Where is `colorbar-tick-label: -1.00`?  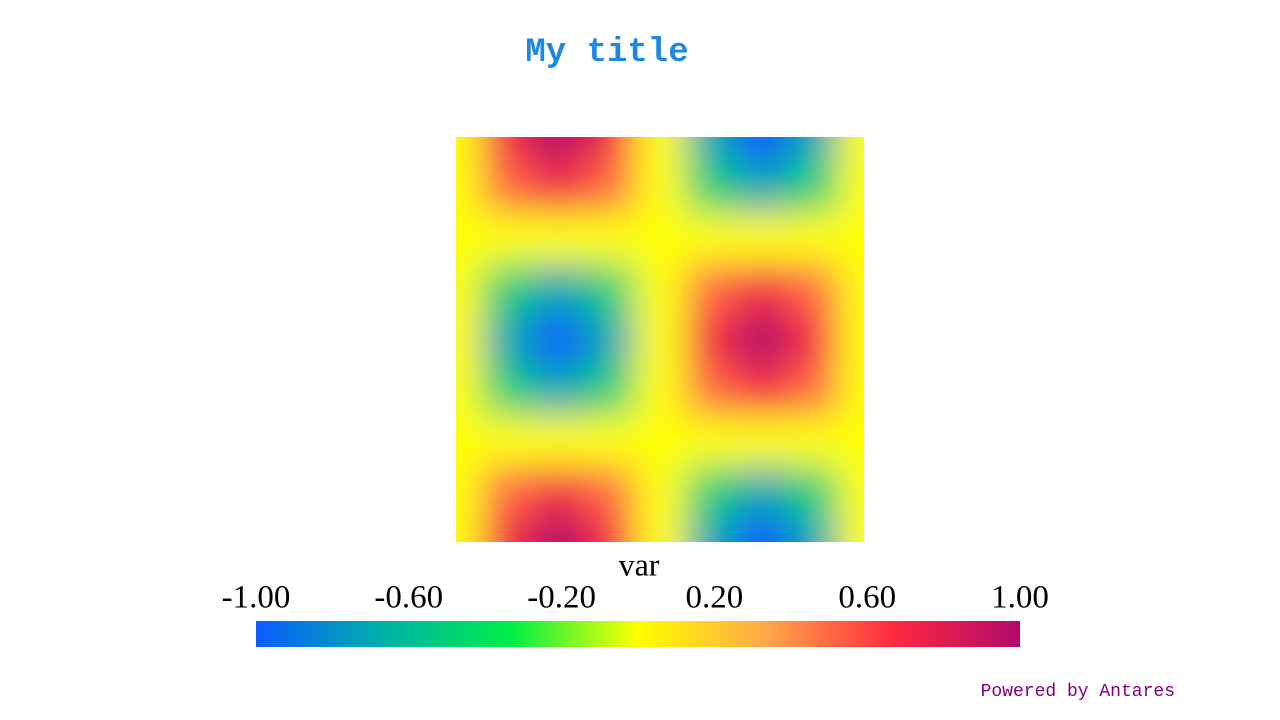 colorbar-tick-label: -1.00 is located at coordinates (256, 598).